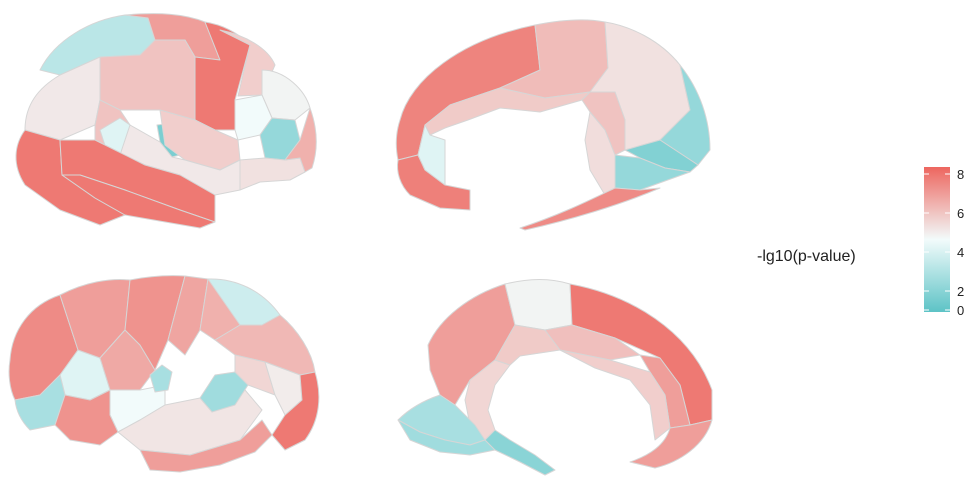 Image resolution: width=979 pixels, height=487 pixels. I want to click on legend-title: -lg10(p-value), so click(806, 256).